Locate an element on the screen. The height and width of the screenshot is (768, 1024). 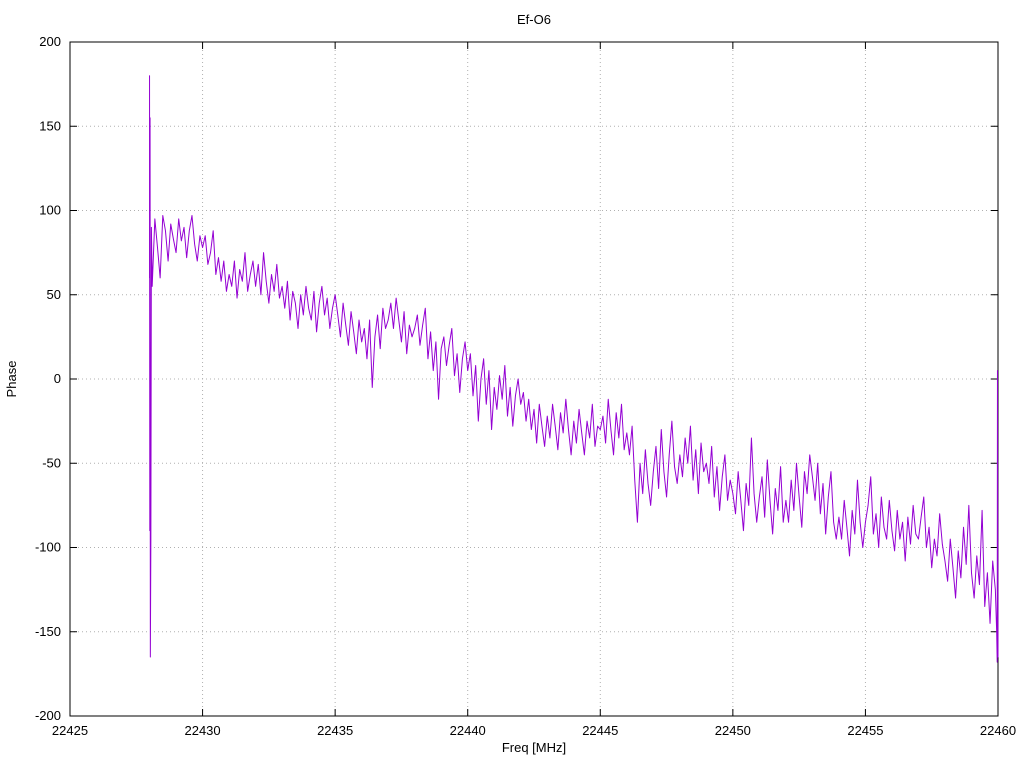
x-axis-label: Freq [MHz] is located at coordinates (534, 747).